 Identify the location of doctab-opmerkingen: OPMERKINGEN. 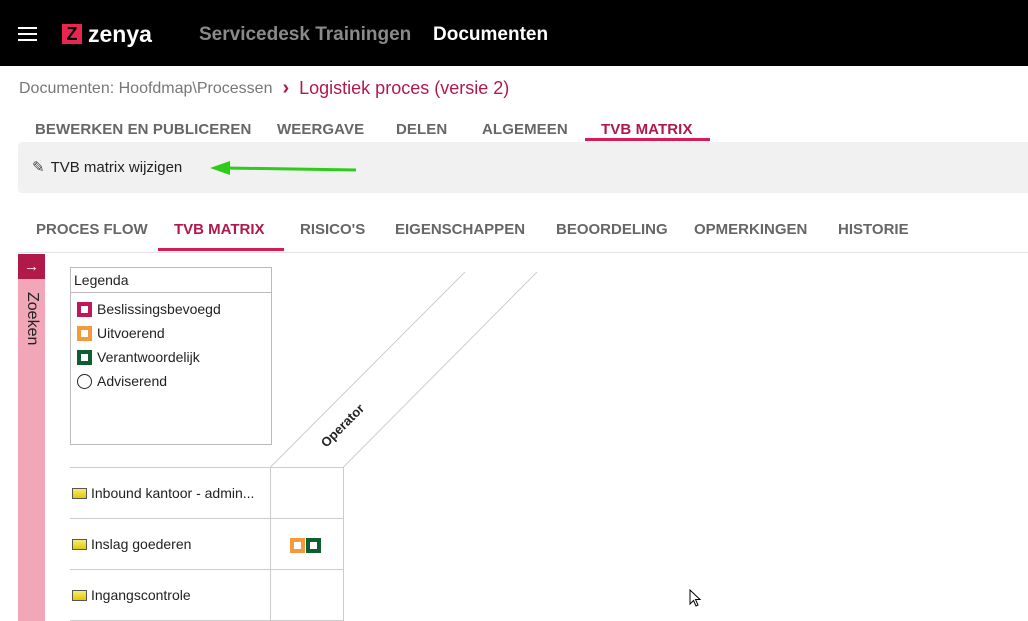
(751, 229).